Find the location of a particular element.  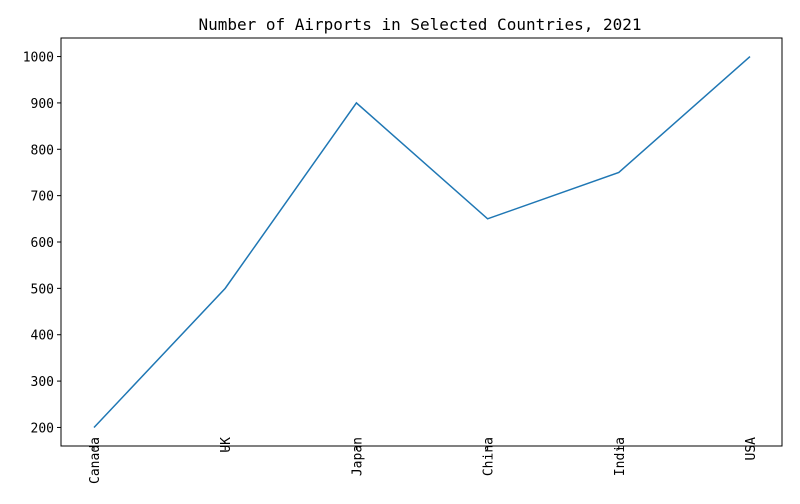

x-tick-label: Japan is located at coordinates (357, 456).